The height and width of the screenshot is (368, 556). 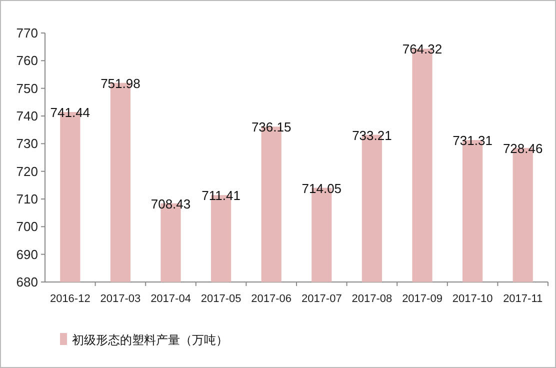 What do you see at coordinates (321, 299) in the screenshot?
I see `x-tick-label: 2017-07` at bounding box center [321, 299].